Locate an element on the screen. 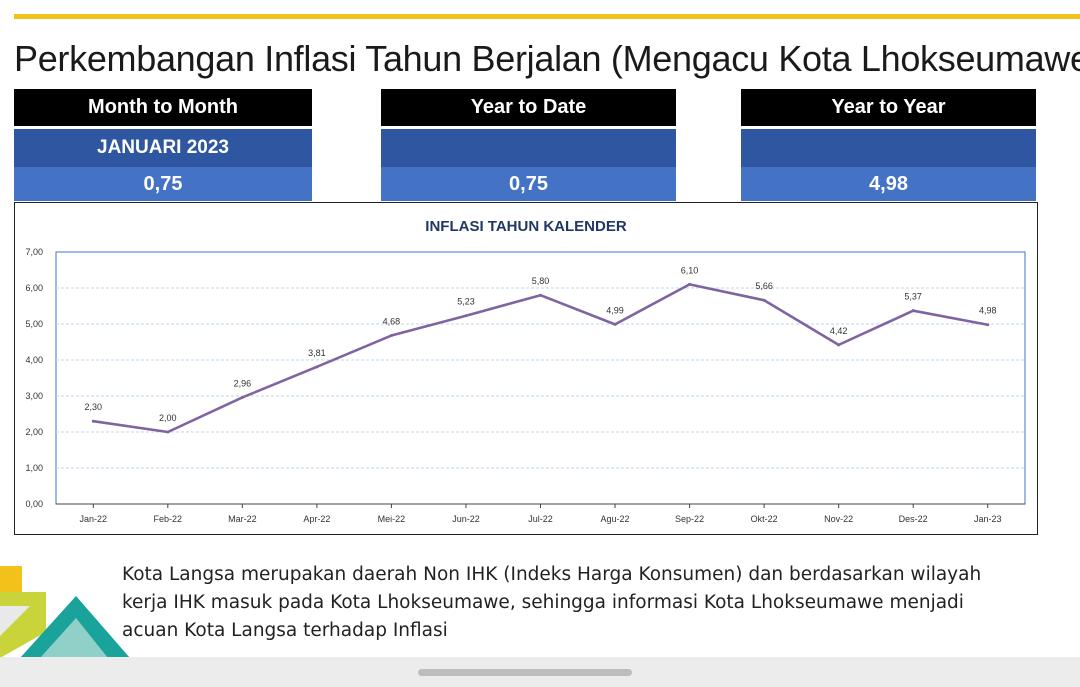 Image resolution: width=1080 pixels, height=687 pixels. y-tick-label: 4,00 is located at coordinates (34, 360).